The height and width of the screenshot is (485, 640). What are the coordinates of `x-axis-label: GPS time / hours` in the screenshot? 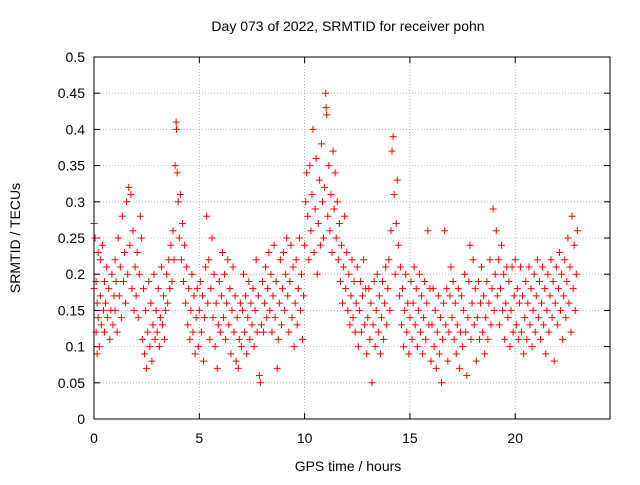 It's located at (348, 466).